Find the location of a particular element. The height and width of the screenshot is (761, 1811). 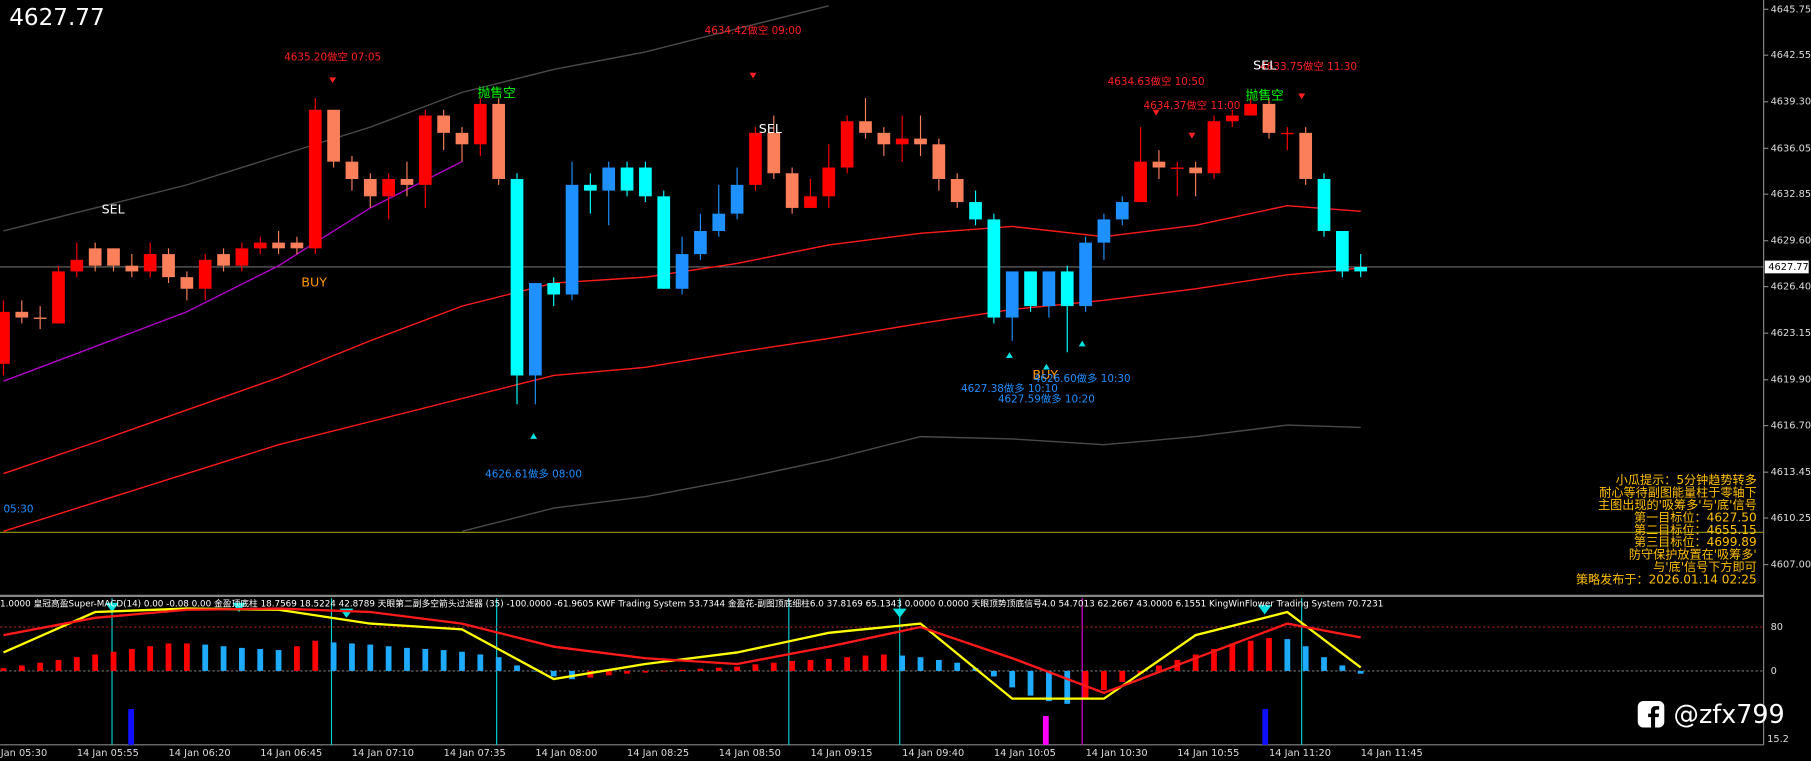

y-tick-label: 4629.60 is located at coordinates (1791, 241).